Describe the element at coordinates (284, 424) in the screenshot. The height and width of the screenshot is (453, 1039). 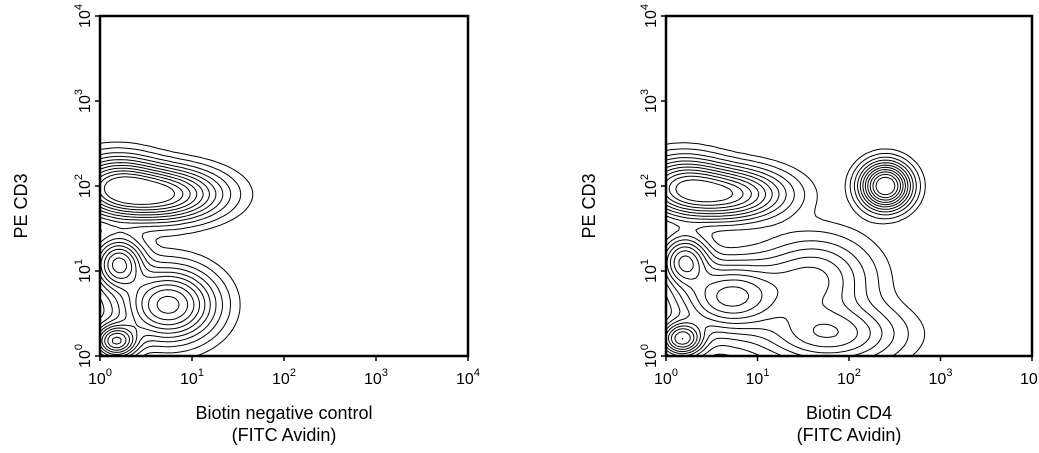
I see `x-axis-label: Biotin negative control (FITC Avidin)` at that location.